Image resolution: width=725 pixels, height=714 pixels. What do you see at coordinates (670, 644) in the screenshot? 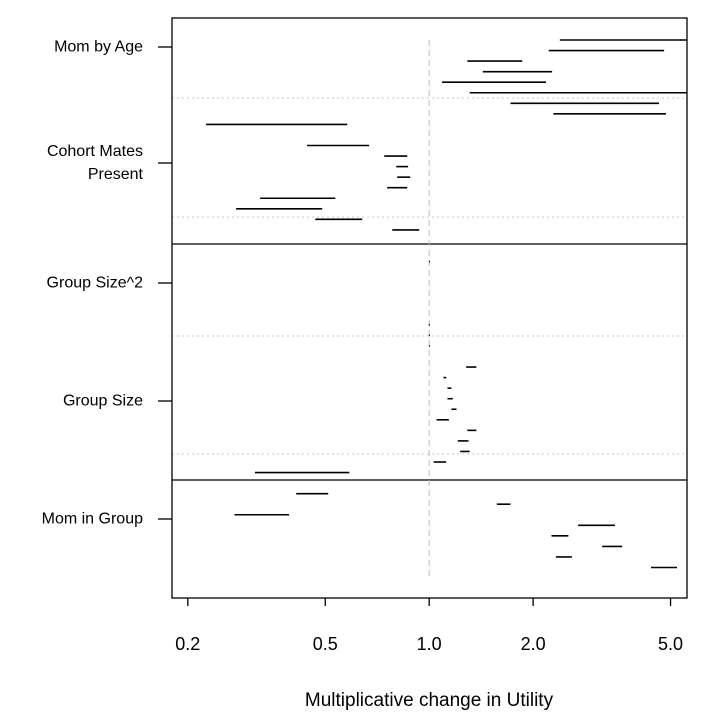
I see `x-tick-label: 5.0` at bounding box center [670, 644].